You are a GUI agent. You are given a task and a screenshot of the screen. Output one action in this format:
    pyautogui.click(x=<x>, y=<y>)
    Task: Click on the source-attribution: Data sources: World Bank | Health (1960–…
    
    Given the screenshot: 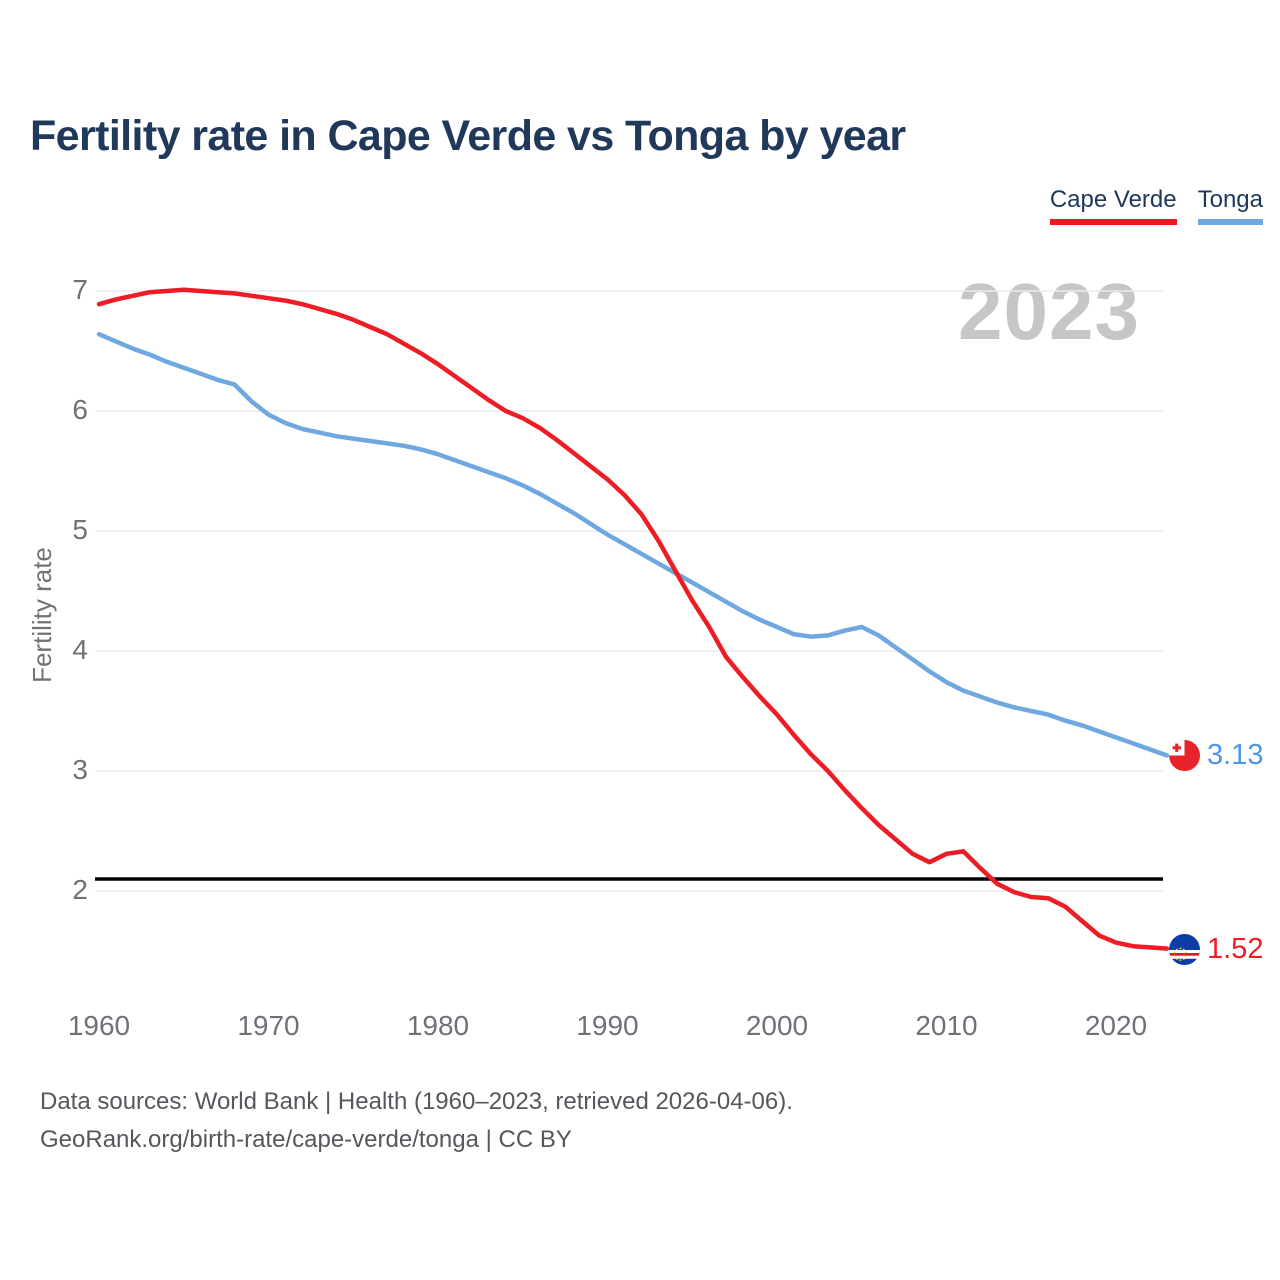 What is the action you would take?
    pyautogui.click(x=416, y=1121)
    